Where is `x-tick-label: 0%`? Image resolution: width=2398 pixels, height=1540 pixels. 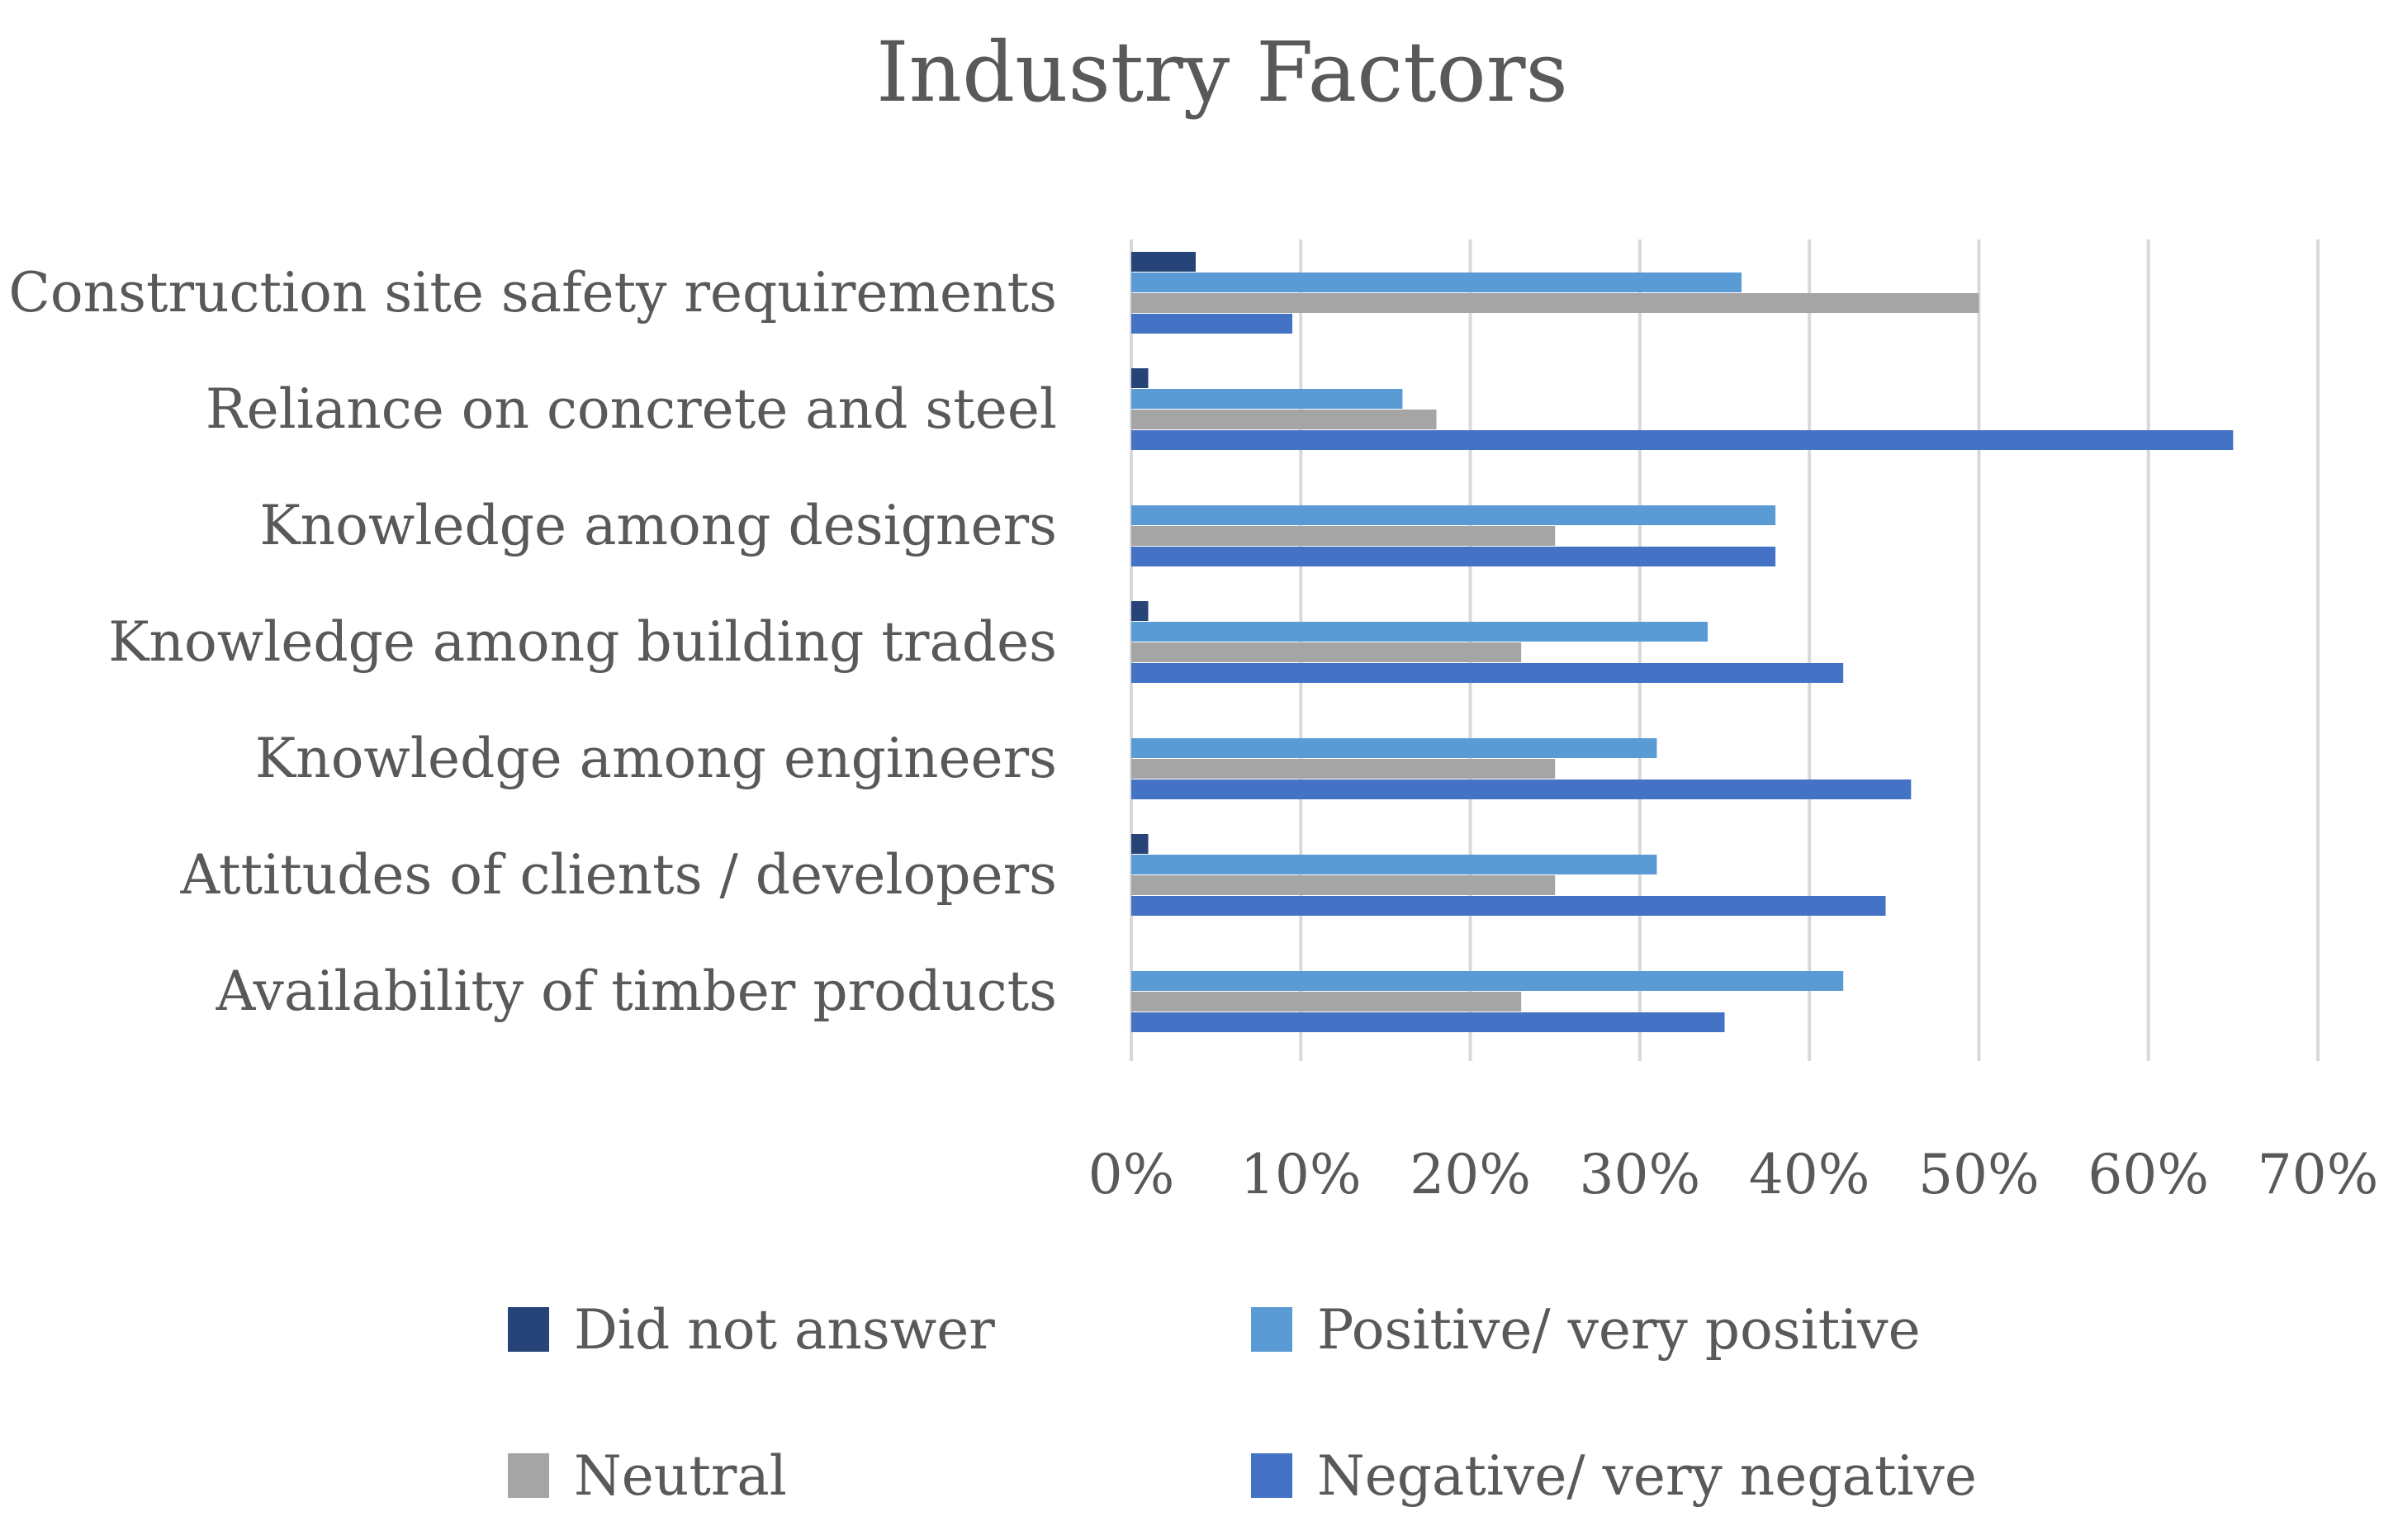
x-tick-label: 0% is located at coordinates (1132, 1175).